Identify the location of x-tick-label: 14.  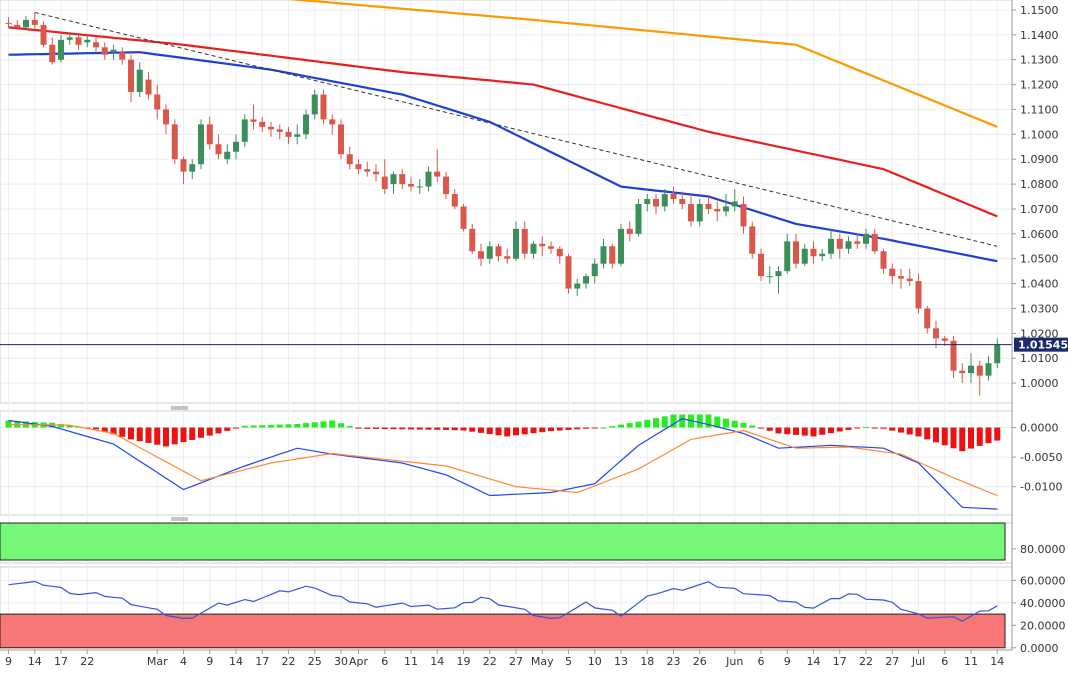
(437, 661).